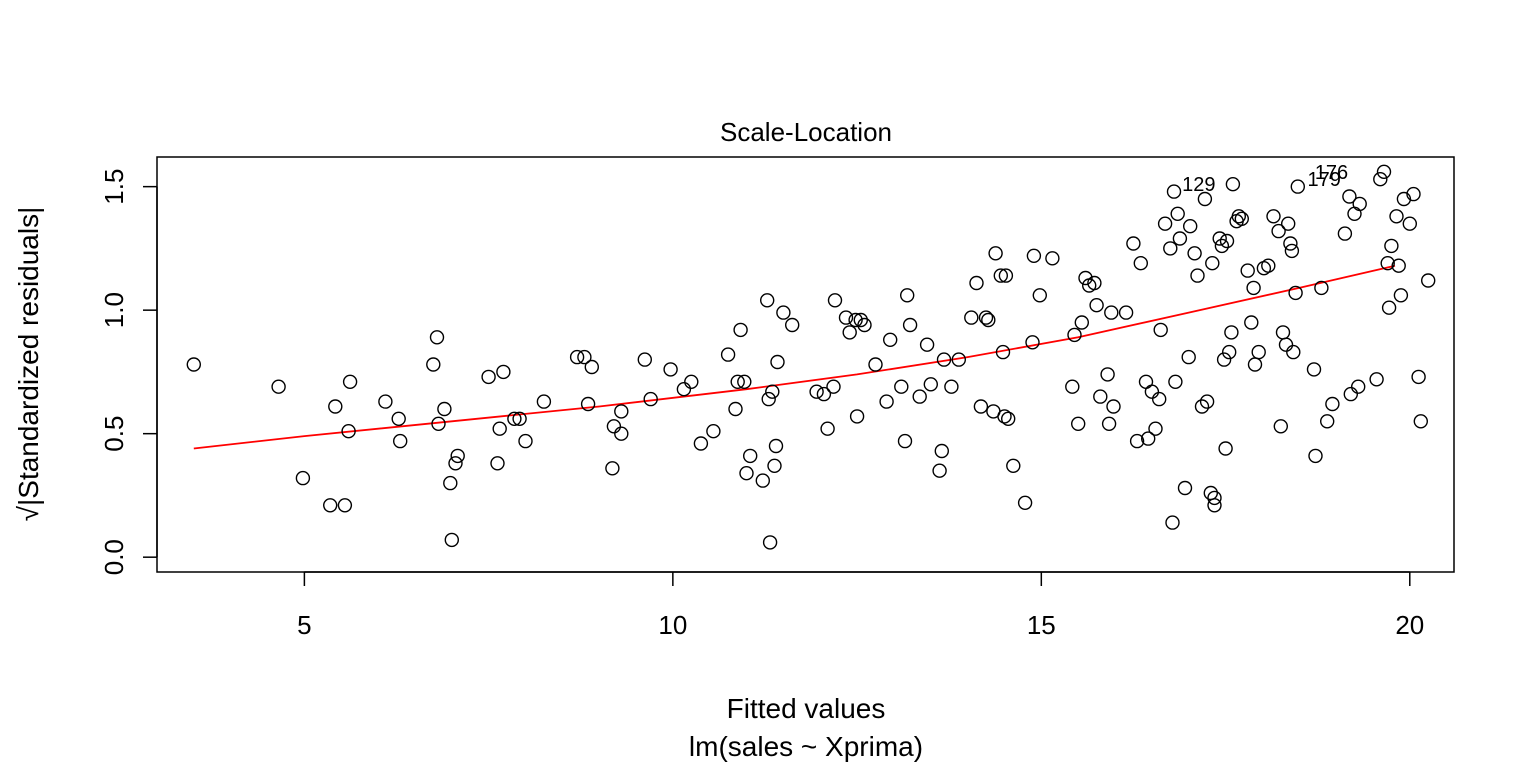  Describe the element at coordinates (806, 746) in the screenshot. I see `model-formula-label: lm(sales ~ Xprima)` at that location.